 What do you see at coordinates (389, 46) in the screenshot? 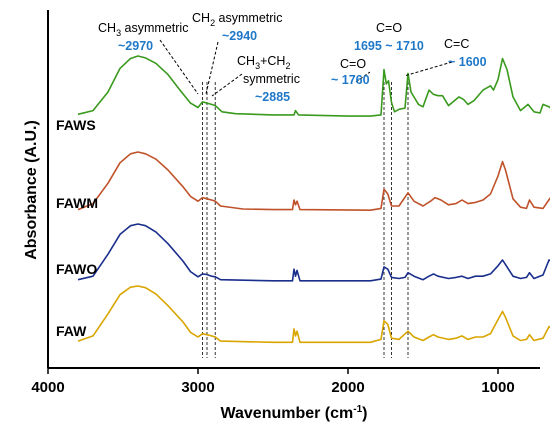
I see `annotation-co-top-value: 1695 ~ 1710` at bounding box center [389, 46].